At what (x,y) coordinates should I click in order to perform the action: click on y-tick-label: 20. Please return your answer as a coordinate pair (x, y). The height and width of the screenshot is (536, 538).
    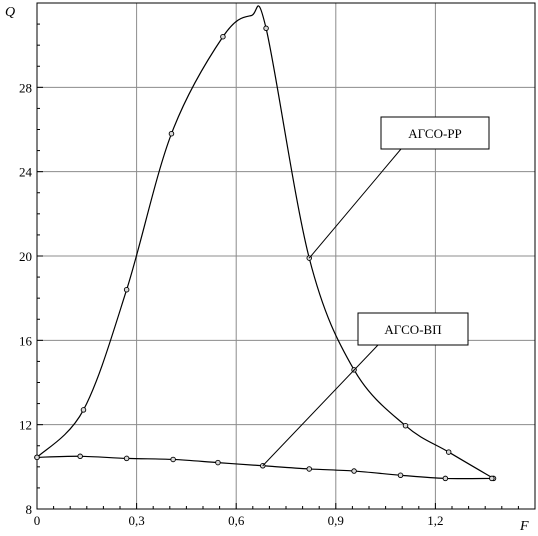
    Looking at the image, I should click on (25, 256).